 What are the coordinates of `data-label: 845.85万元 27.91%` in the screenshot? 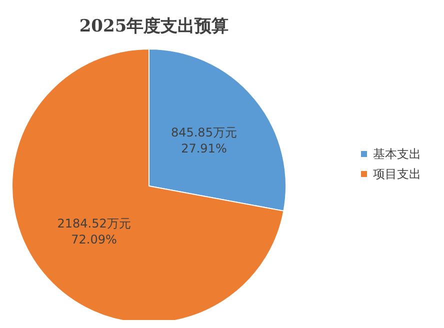 It's located at (203, 140).